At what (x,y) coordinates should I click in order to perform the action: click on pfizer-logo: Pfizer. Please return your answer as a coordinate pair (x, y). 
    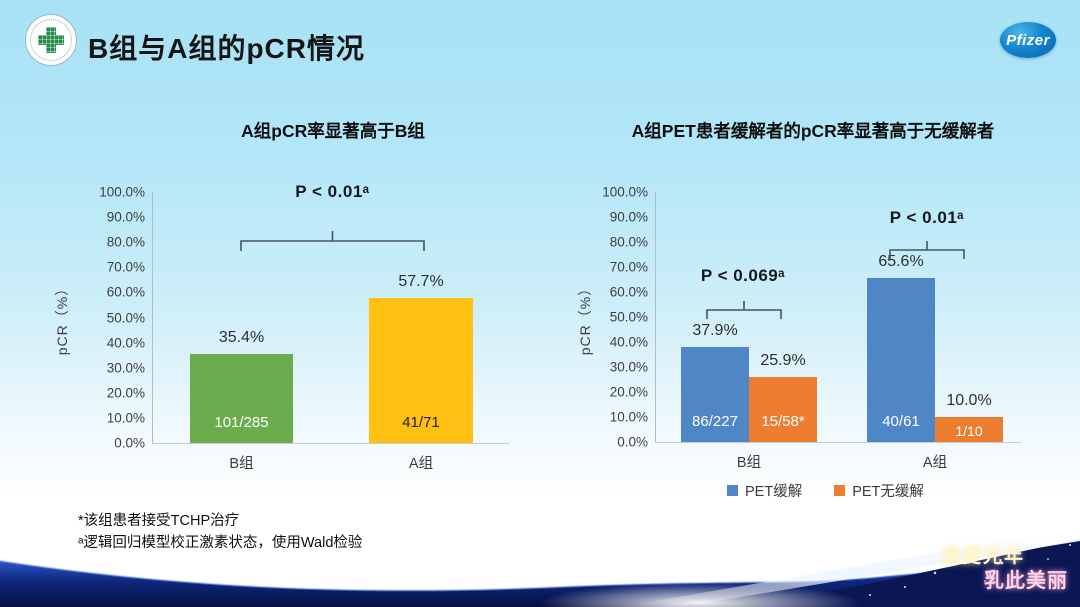
    Looking at the image, I should click on (1028, 40).